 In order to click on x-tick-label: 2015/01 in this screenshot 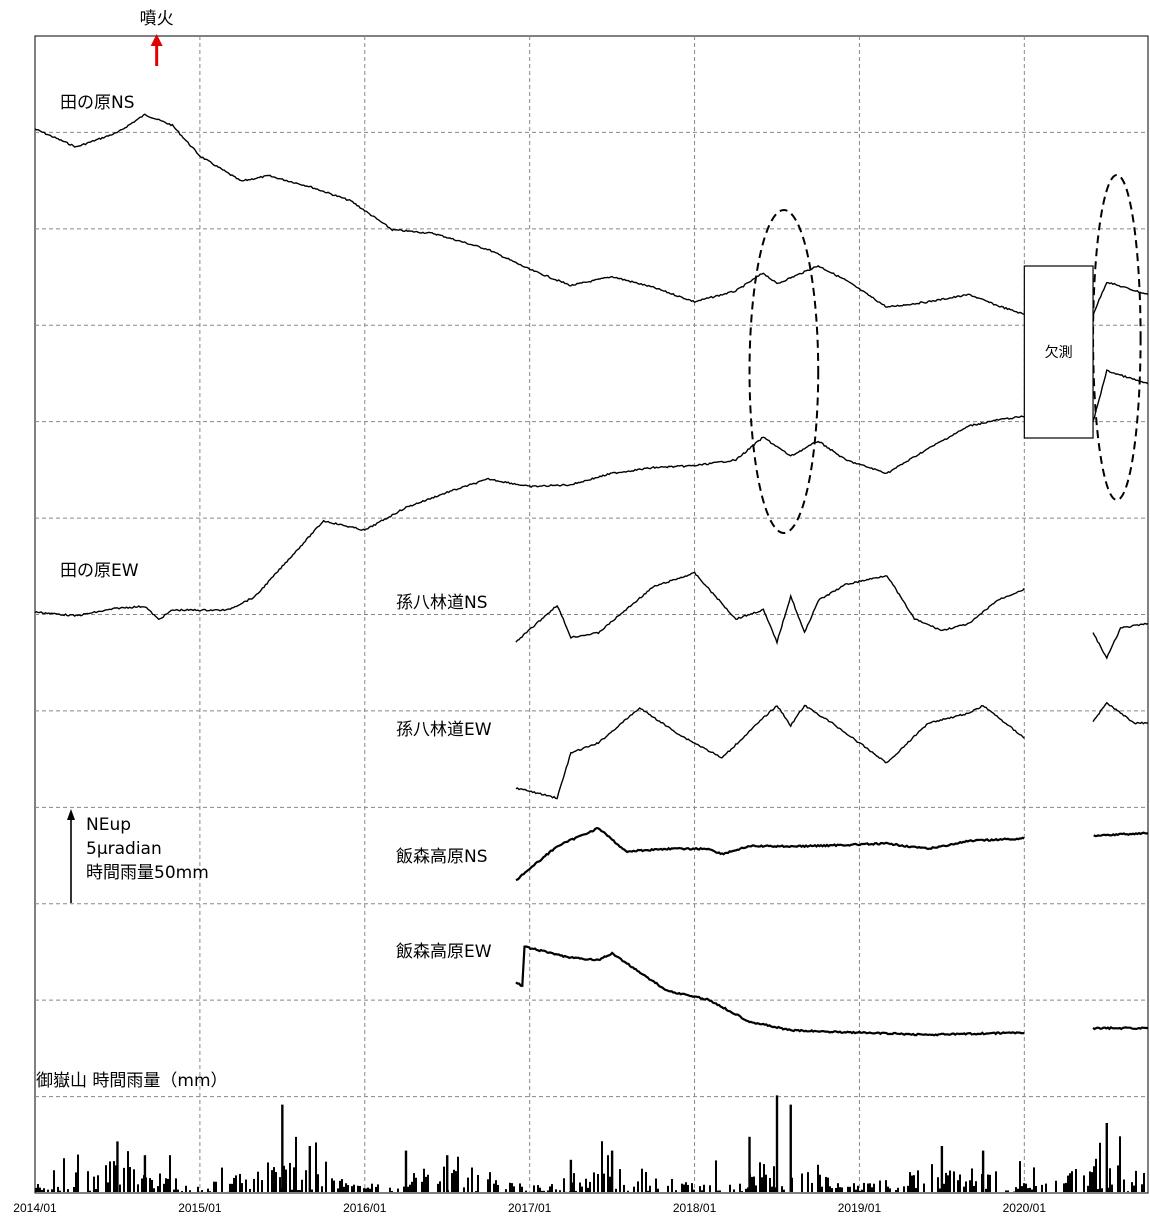, I will do `click(200, 1208)`.